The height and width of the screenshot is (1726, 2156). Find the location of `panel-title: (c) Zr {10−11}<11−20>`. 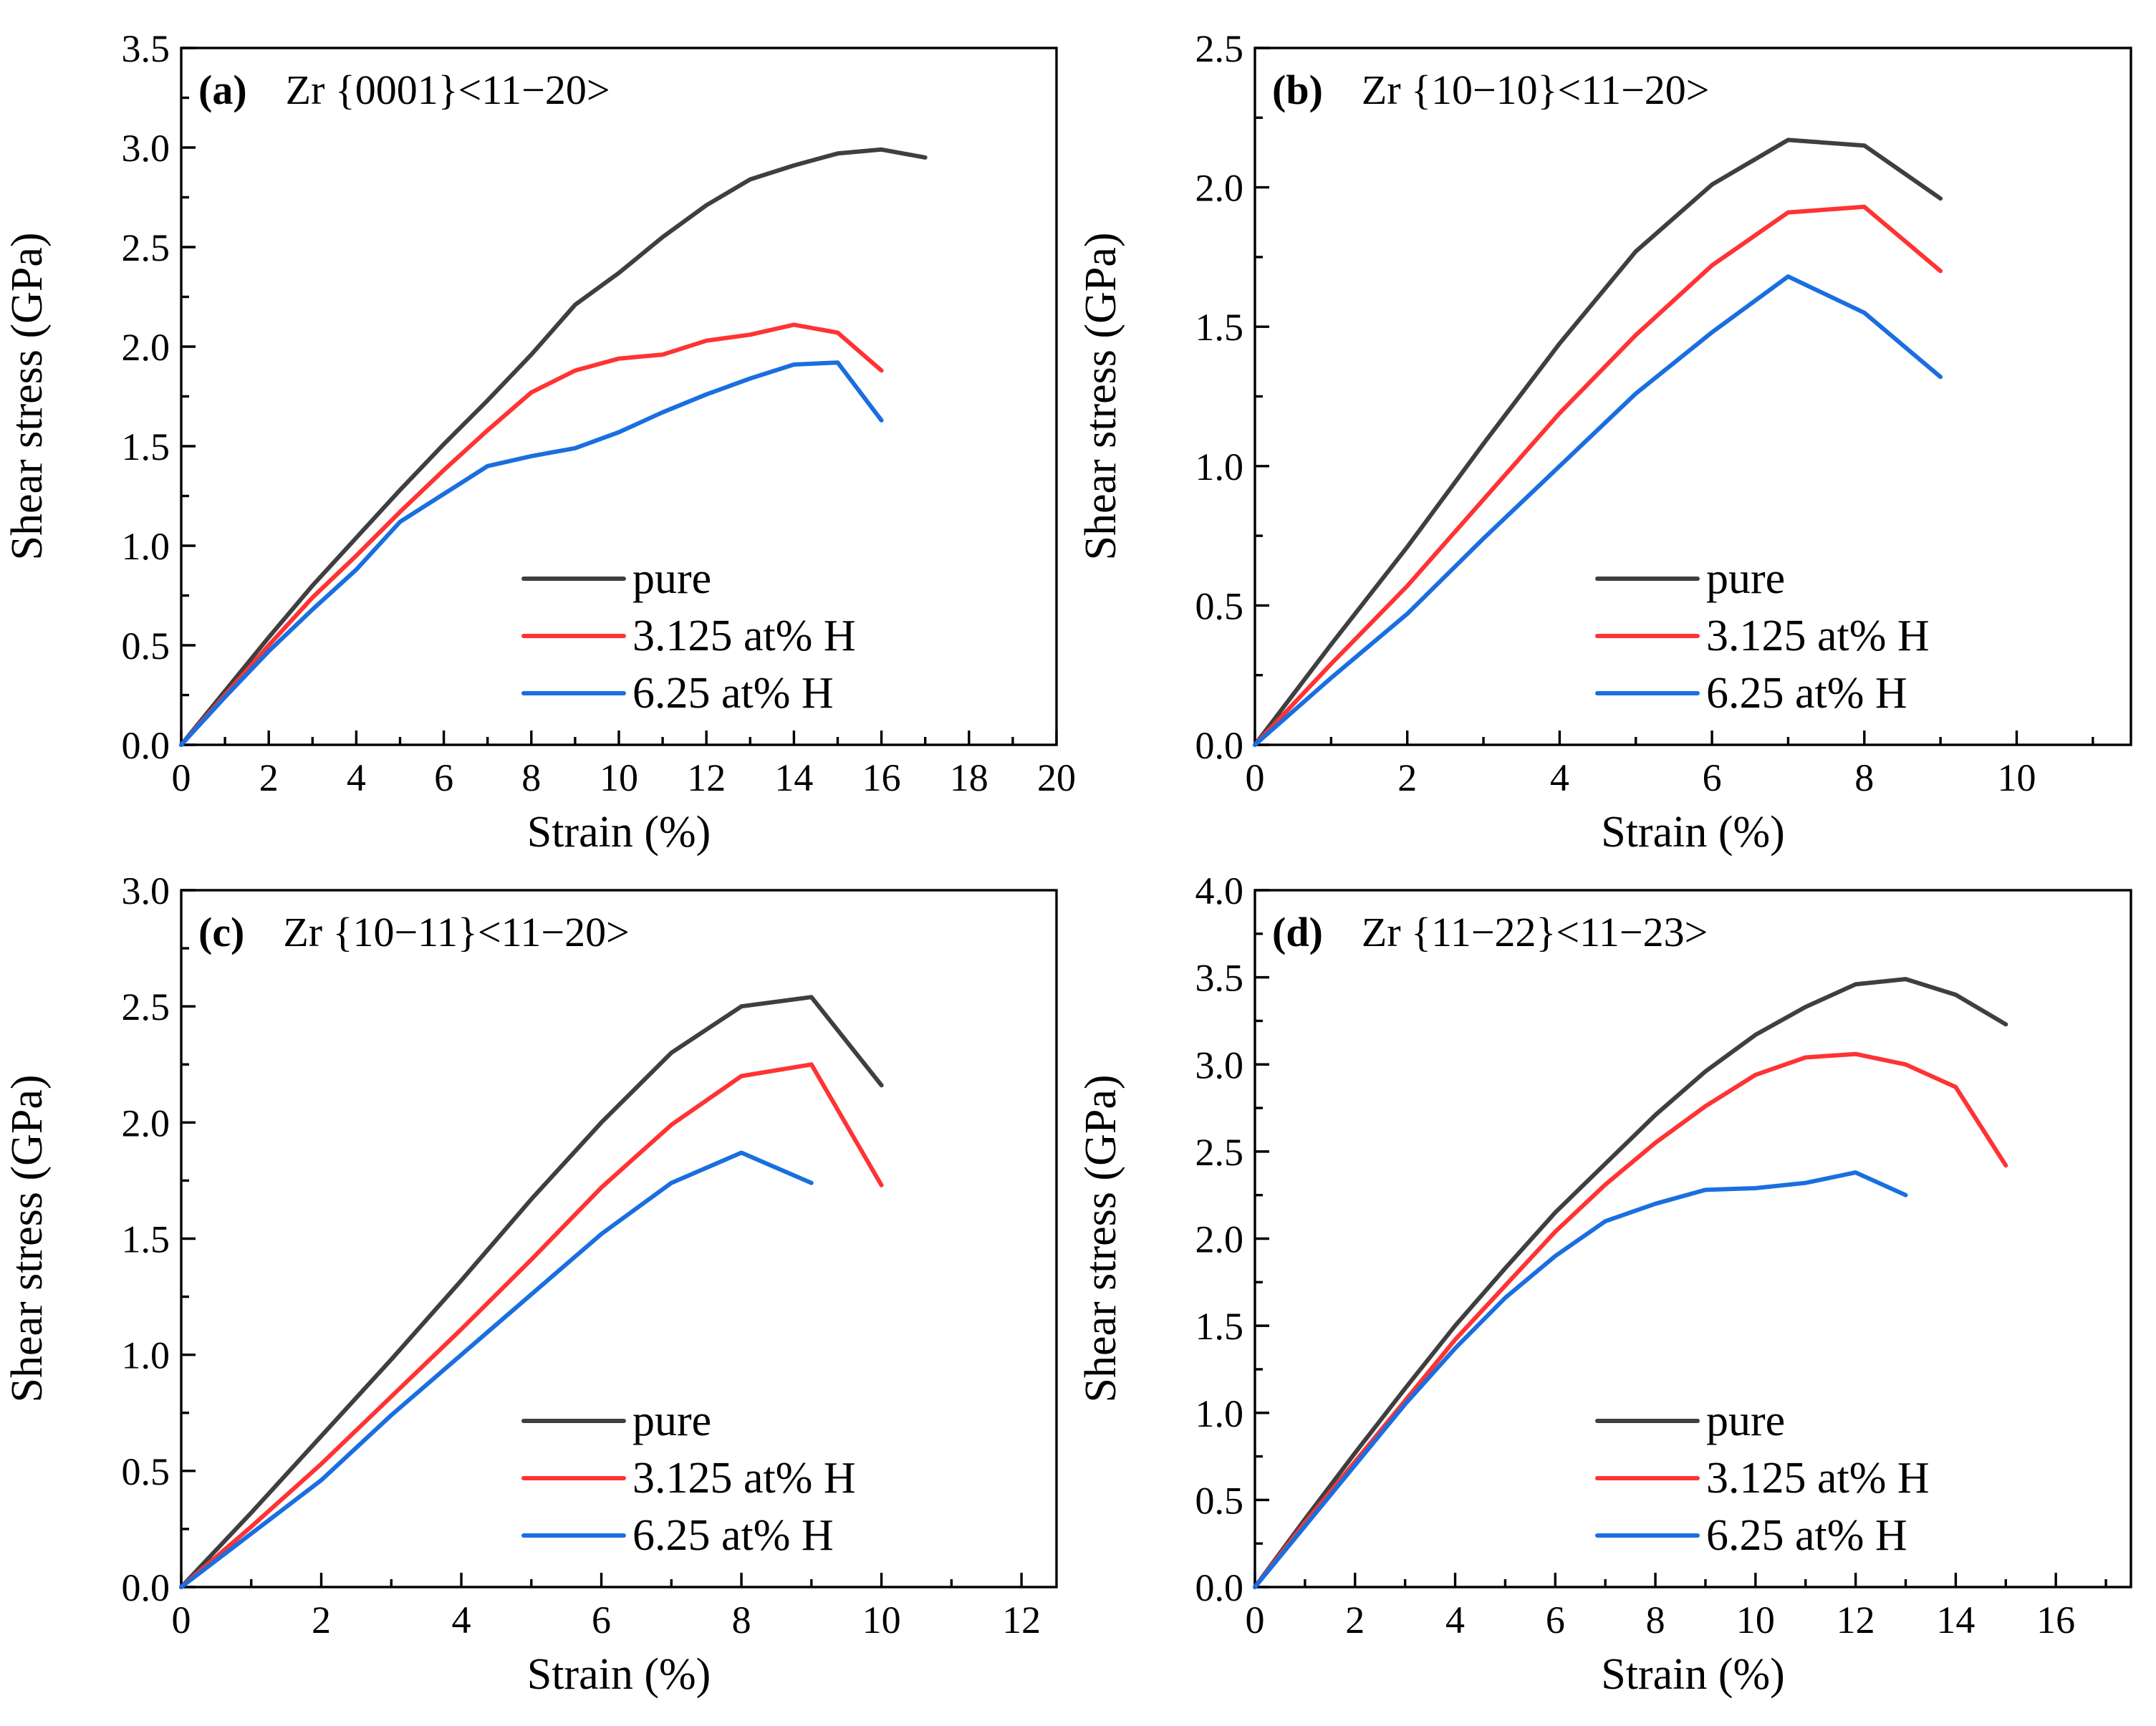

panel-title: (c) Zr {10−11}<11−20> is located at coordinates (414, 932).